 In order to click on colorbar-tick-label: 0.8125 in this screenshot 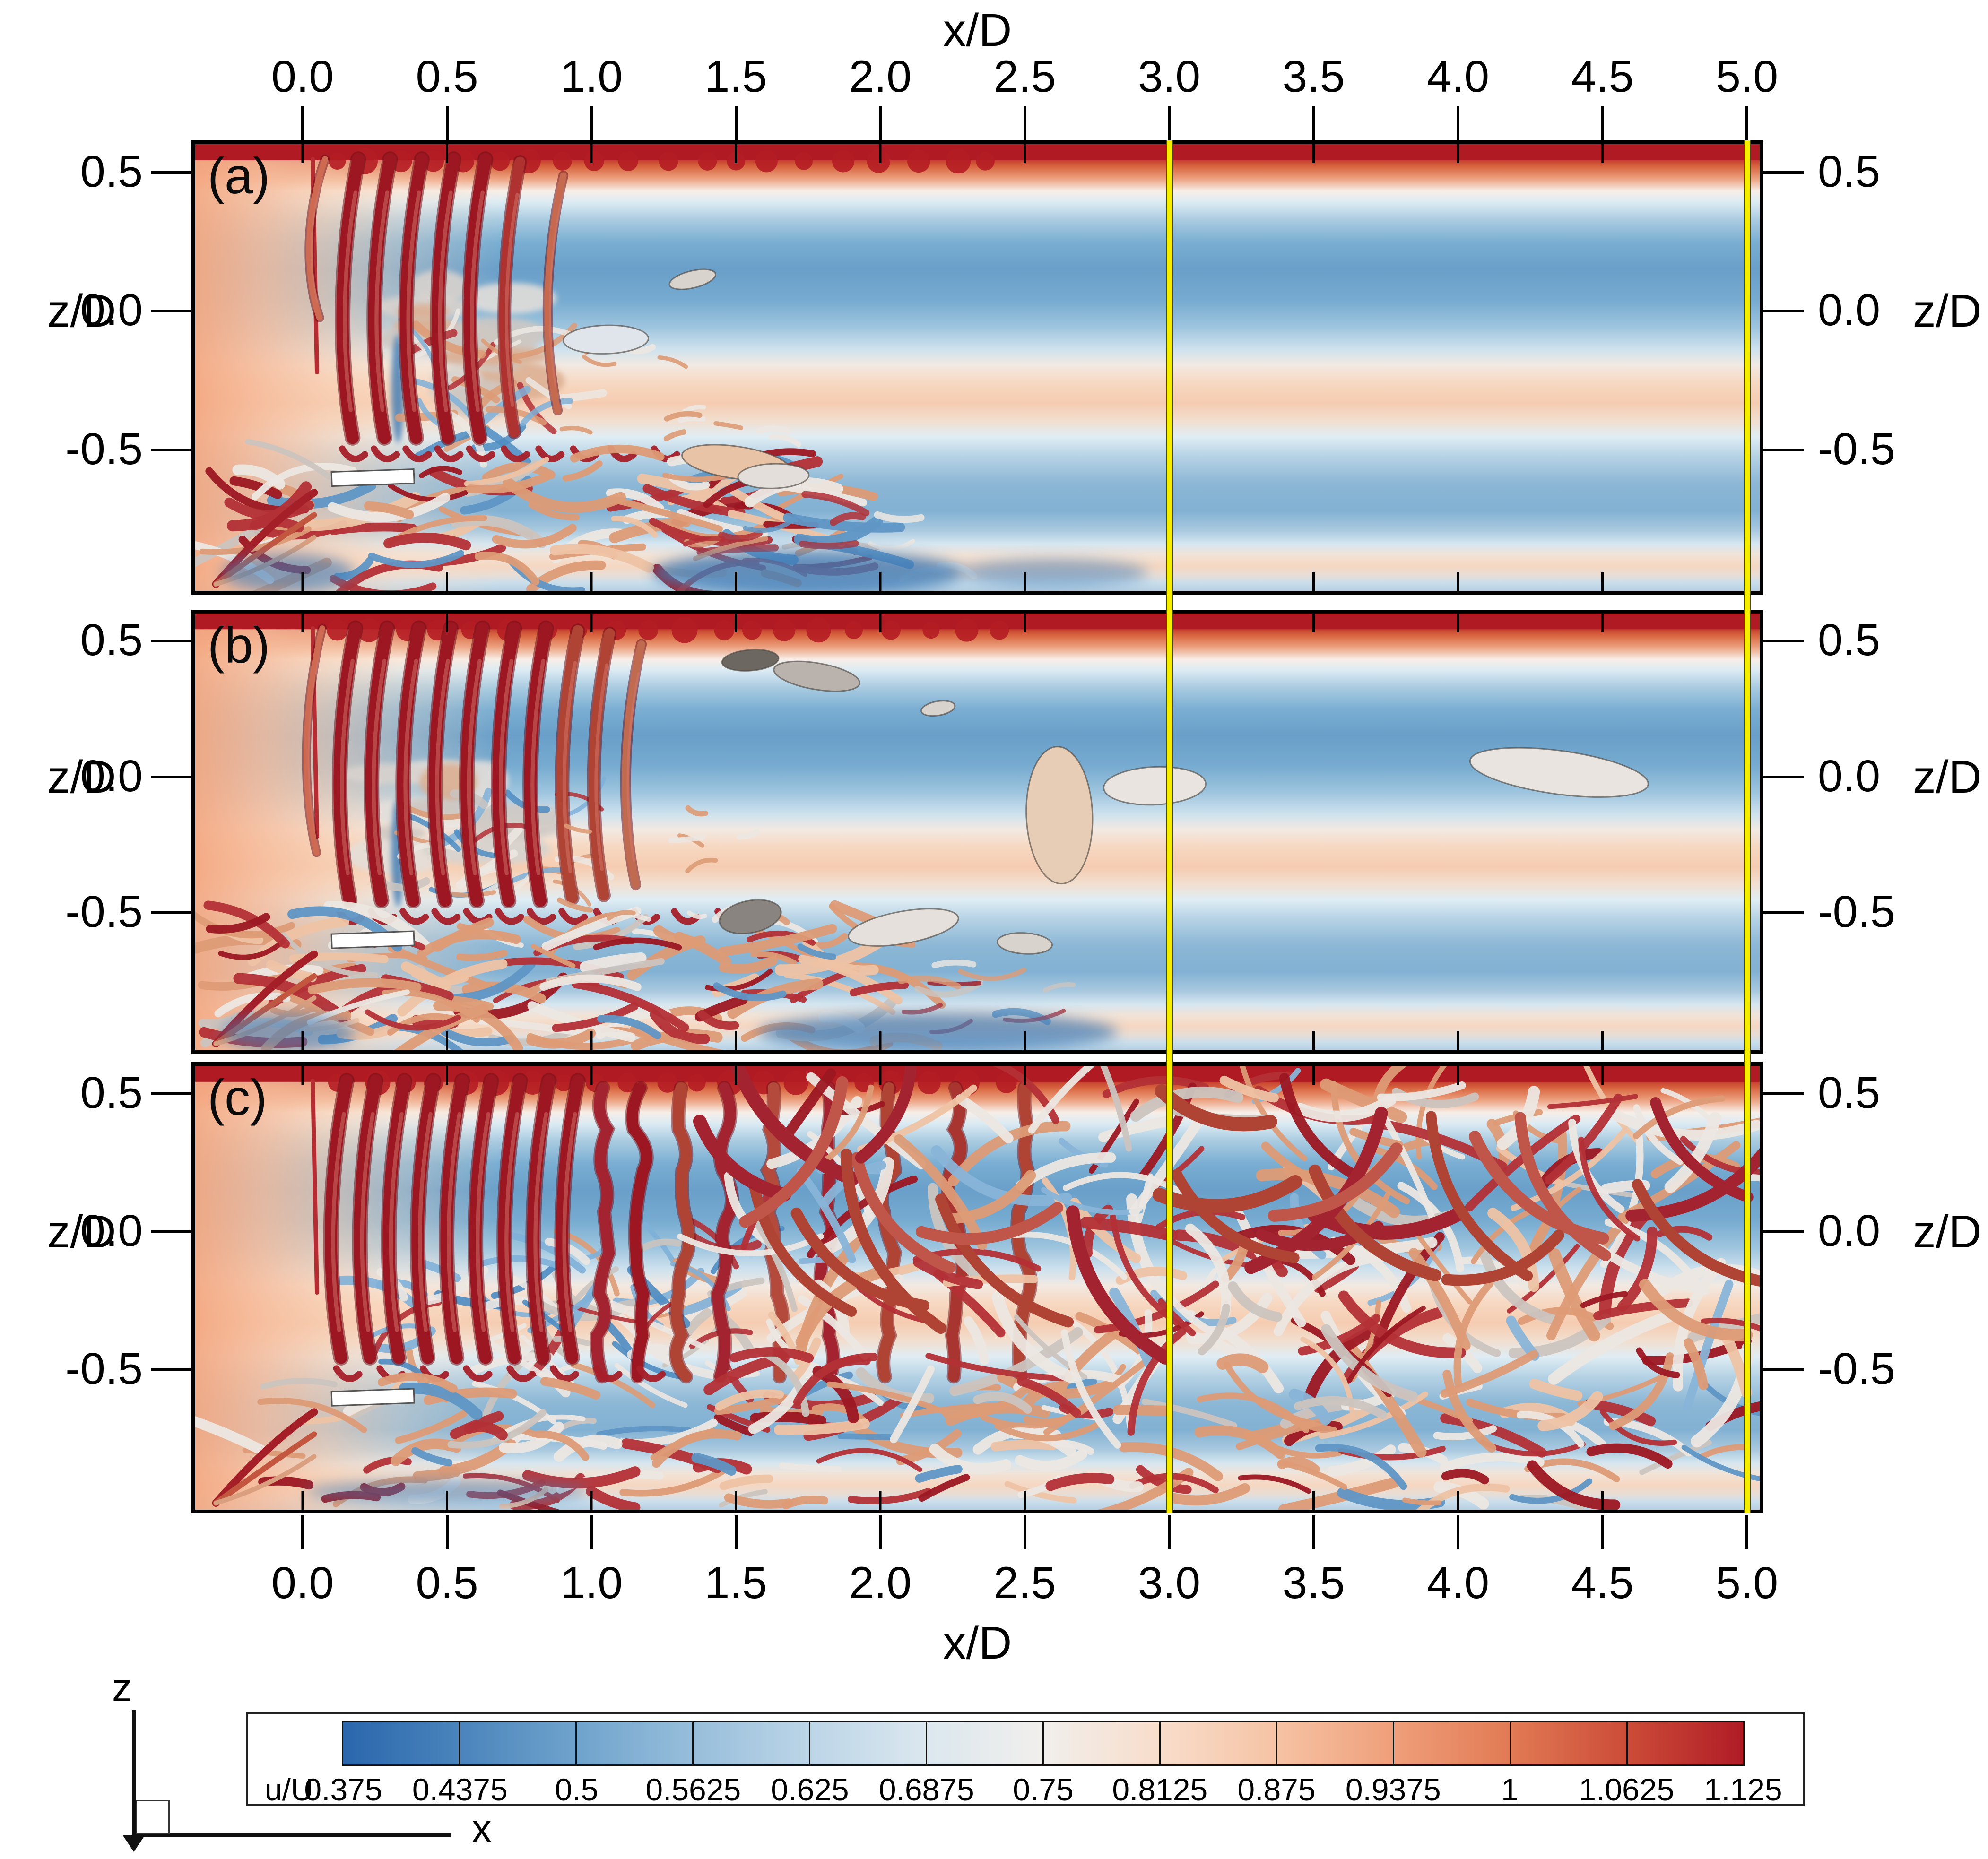, I will do `click(1160, 1789)`.